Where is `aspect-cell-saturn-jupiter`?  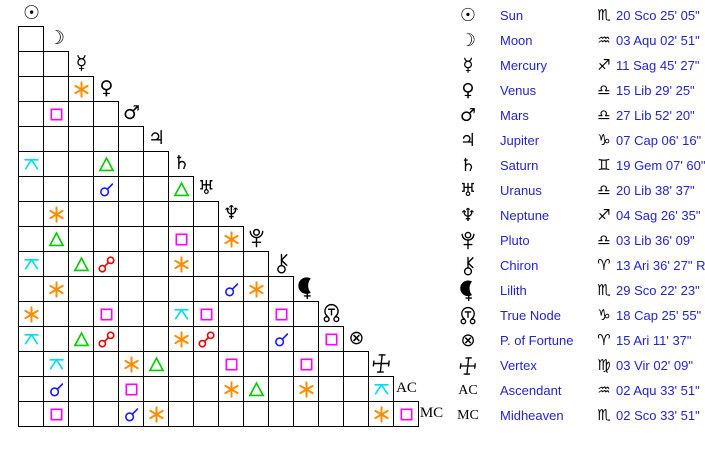
aspect-cell-saturn-jupiter is located at coordinates (156, 164).